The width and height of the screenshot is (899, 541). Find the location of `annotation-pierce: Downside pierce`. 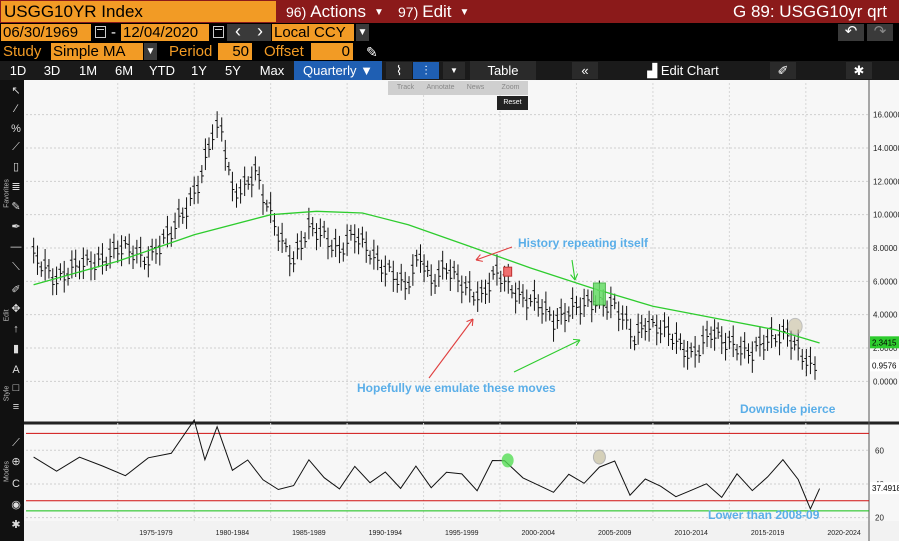

annotation-pierce: Downside pierce is located at coordinates (788, 409).